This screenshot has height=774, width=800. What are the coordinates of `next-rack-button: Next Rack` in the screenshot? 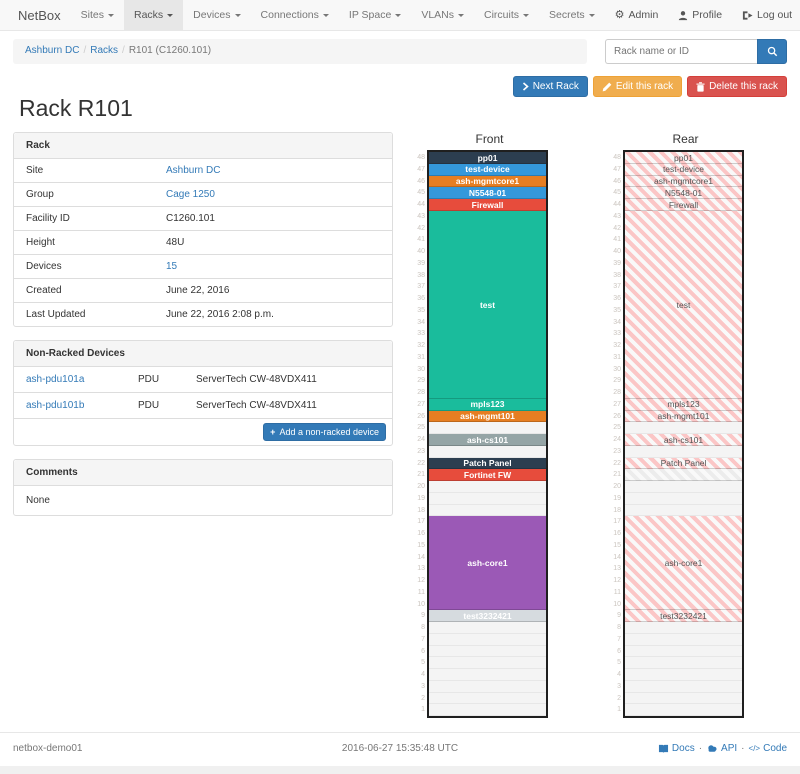 It's located at (550, 86).